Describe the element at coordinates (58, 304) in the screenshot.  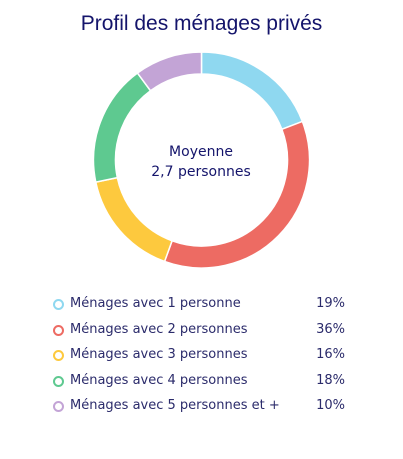
I see `legend-dot-1-person` at that location.